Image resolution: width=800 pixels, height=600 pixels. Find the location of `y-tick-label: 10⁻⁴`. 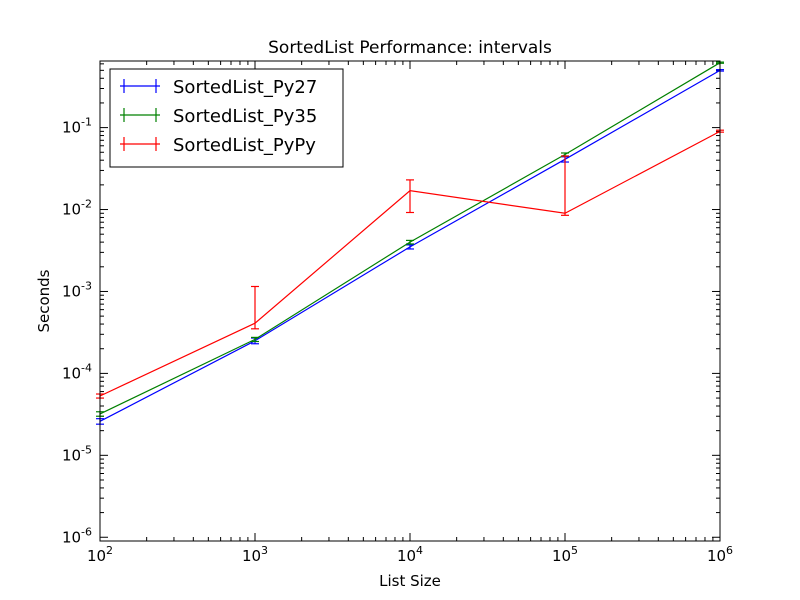

y-tick-label: 10⁻⁴ is located at coordinates (77, 371).